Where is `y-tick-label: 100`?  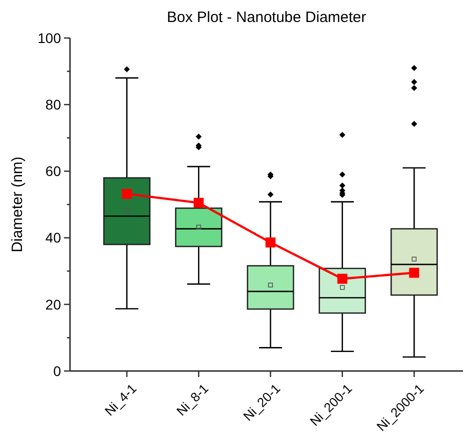
y-tick-label: 100 is located at coordinates (50, 38).